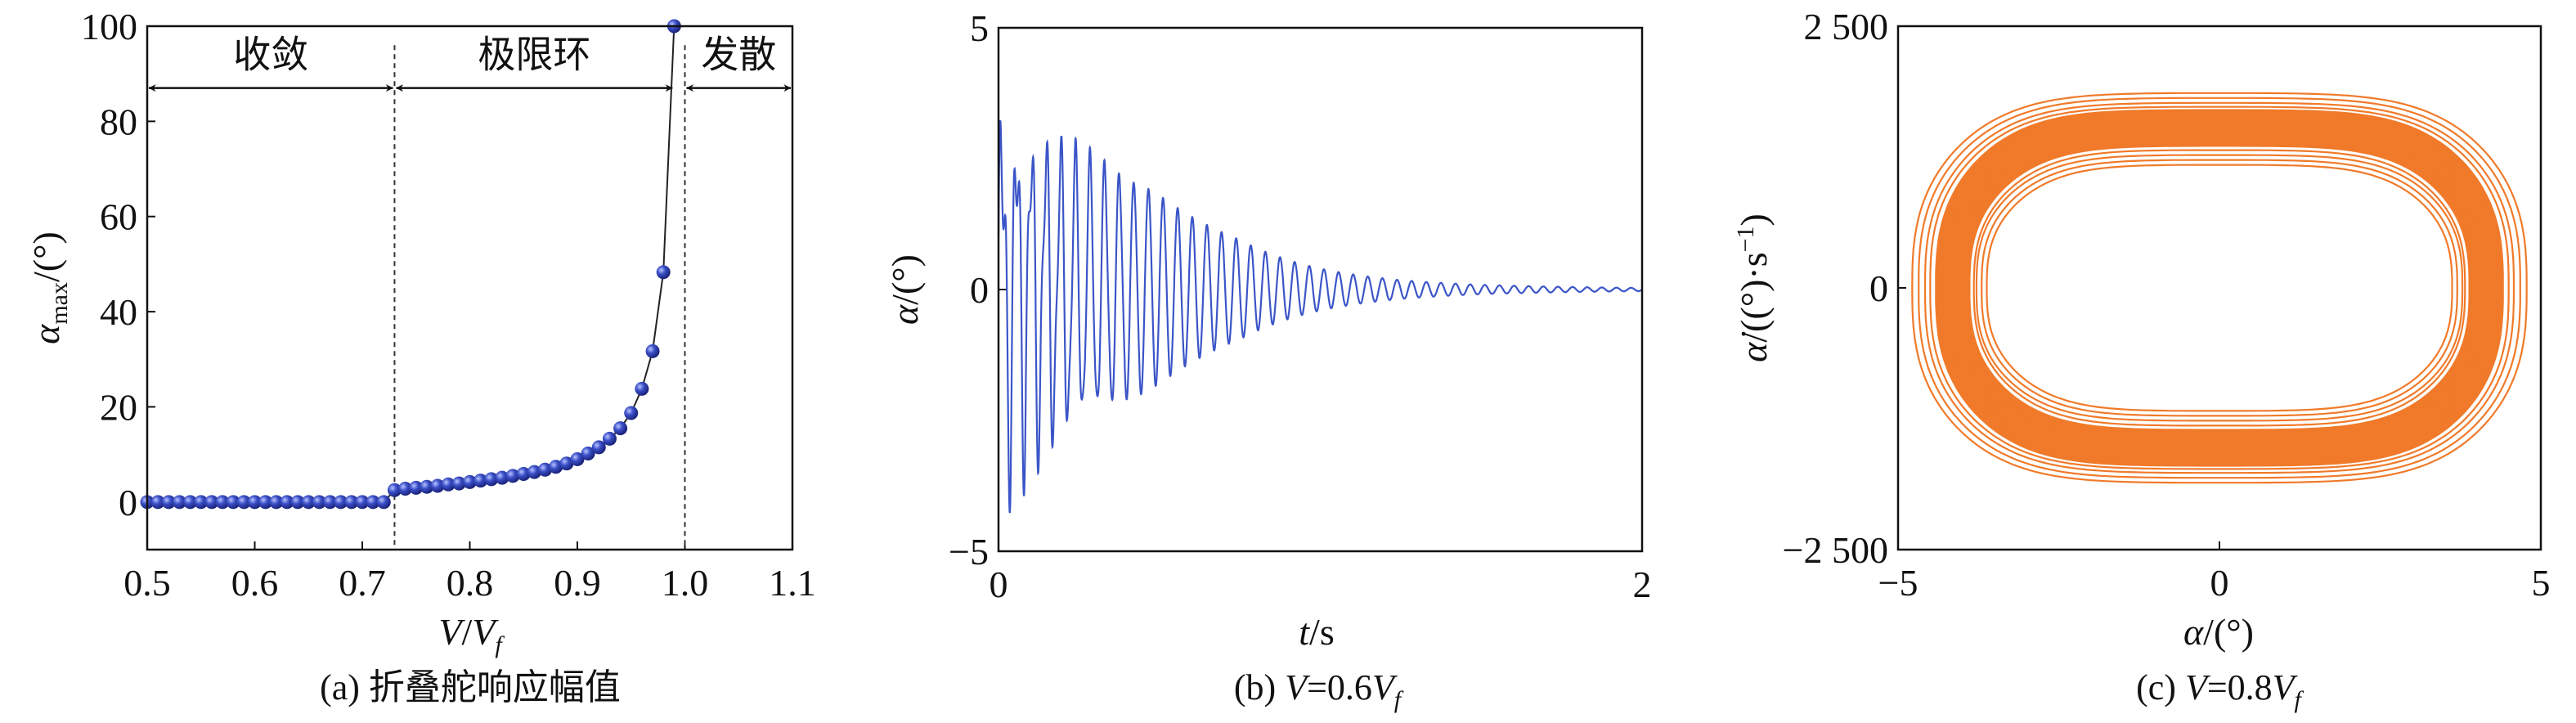  Describe the element at coordinates (1898, 583) in the screenshot. I see `x-tick-label: −5` at that location.